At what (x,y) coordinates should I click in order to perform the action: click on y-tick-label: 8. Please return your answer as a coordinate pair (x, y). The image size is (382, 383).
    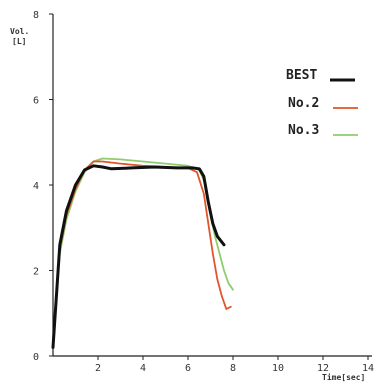
    Looking at the image, I should click on (36, 15).